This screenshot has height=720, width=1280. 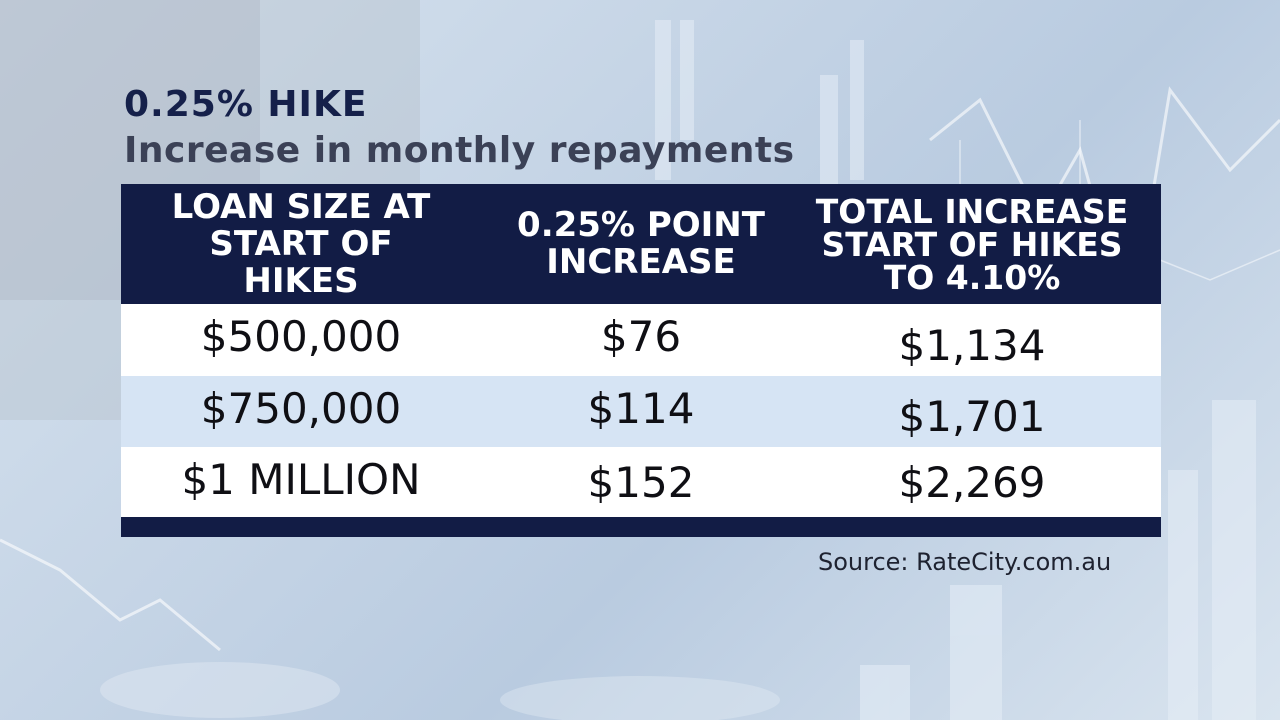 I want to click on cell-total-increase: $1,701, so click(x=972, y=416).